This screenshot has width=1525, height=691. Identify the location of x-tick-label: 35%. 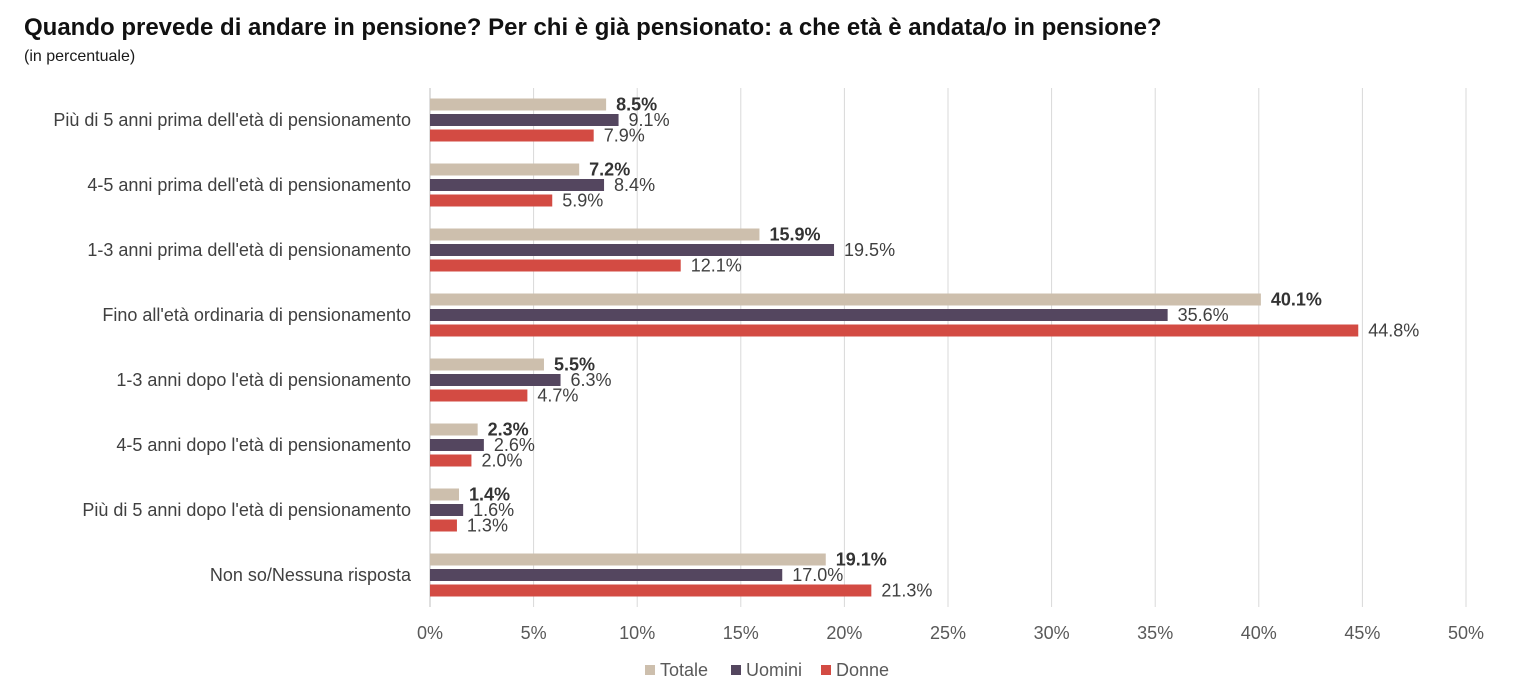
(1155, 633).